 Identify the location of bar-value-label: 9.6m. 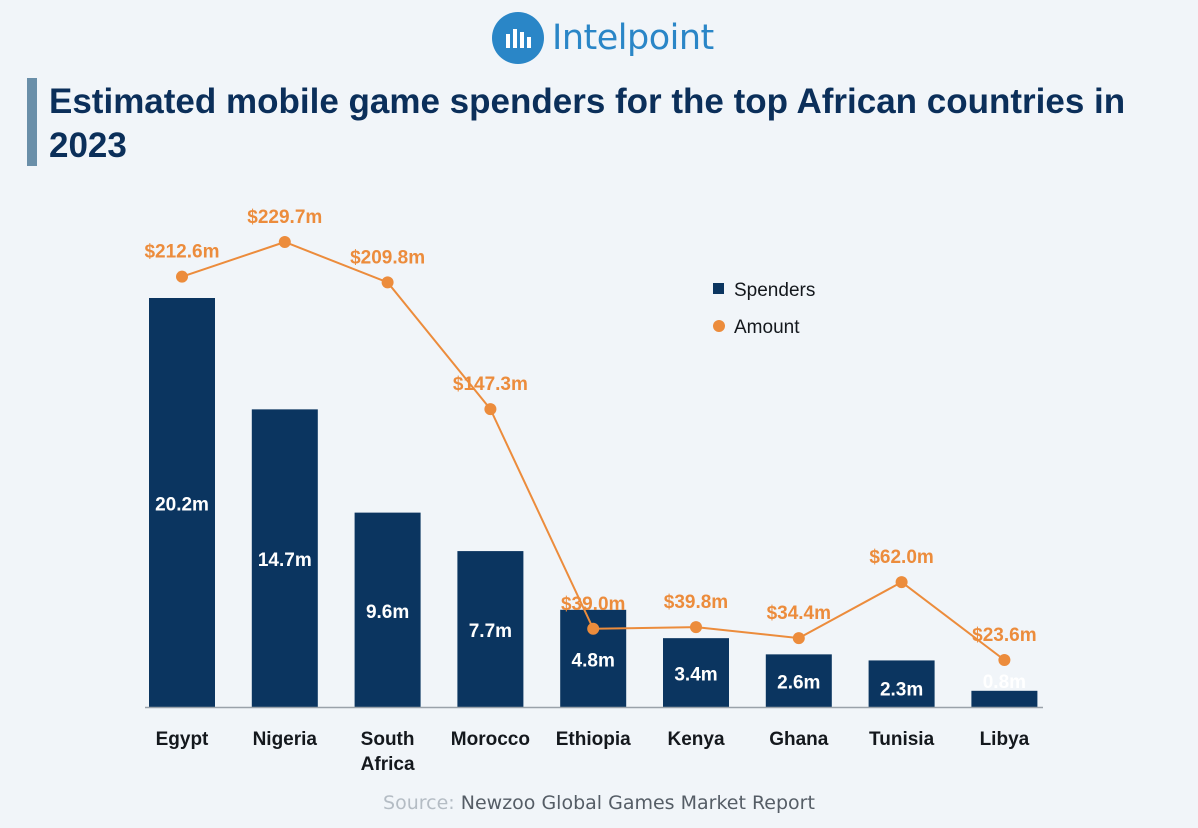
(387, 612).